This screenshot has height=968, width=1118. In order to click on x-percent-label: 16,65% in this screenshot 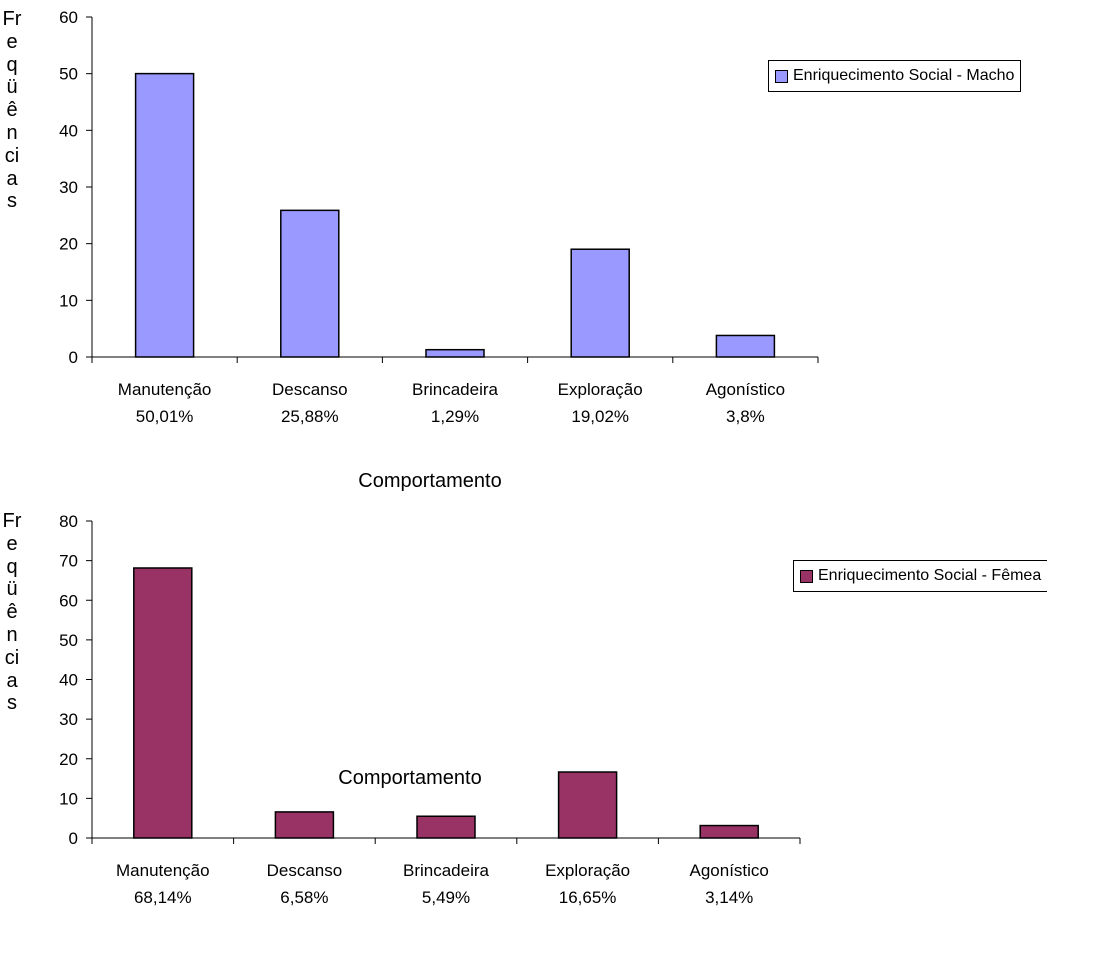, I will do `click(588, 897)`.